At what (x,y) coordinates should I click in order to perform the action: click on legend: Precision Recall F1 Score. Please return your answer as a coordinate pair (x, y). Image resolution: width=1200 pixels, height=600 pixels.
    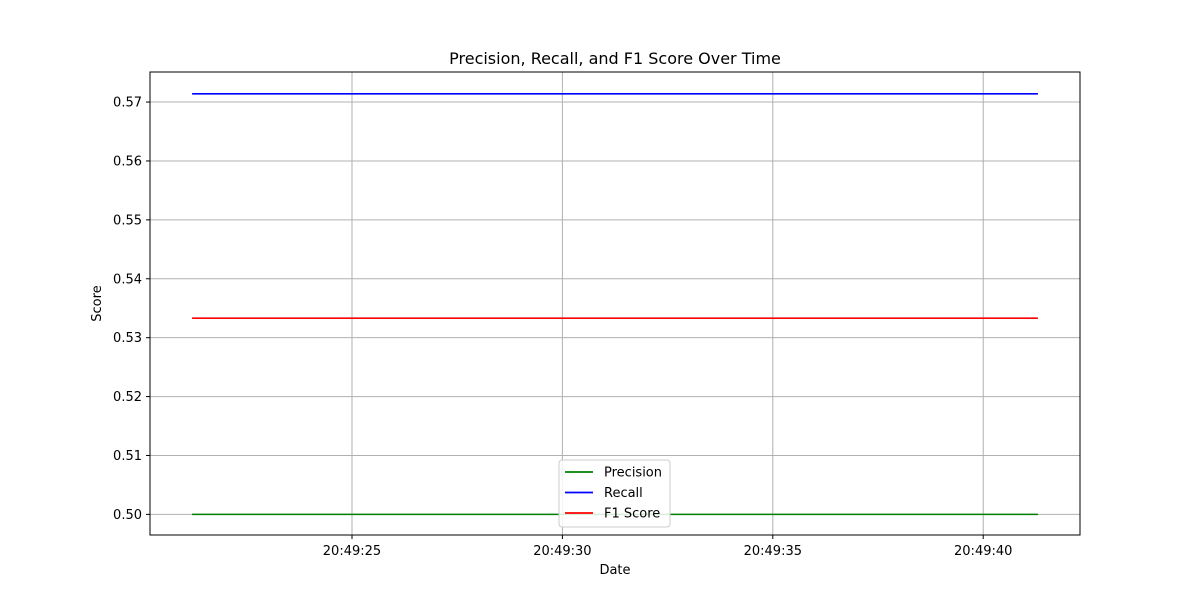
    Looking at the image, I should click on (614, 493).